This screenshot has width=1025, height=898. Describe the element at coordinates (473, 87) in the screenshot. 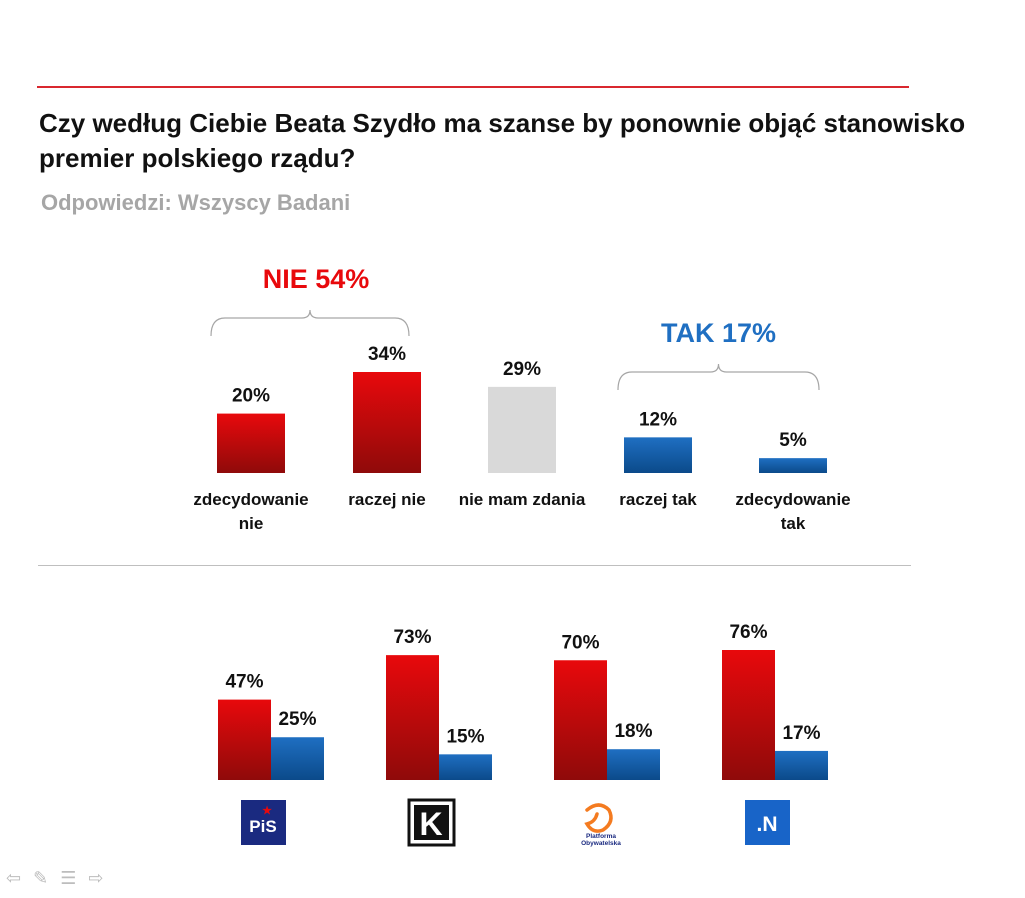

I see `top-divider` at that location.